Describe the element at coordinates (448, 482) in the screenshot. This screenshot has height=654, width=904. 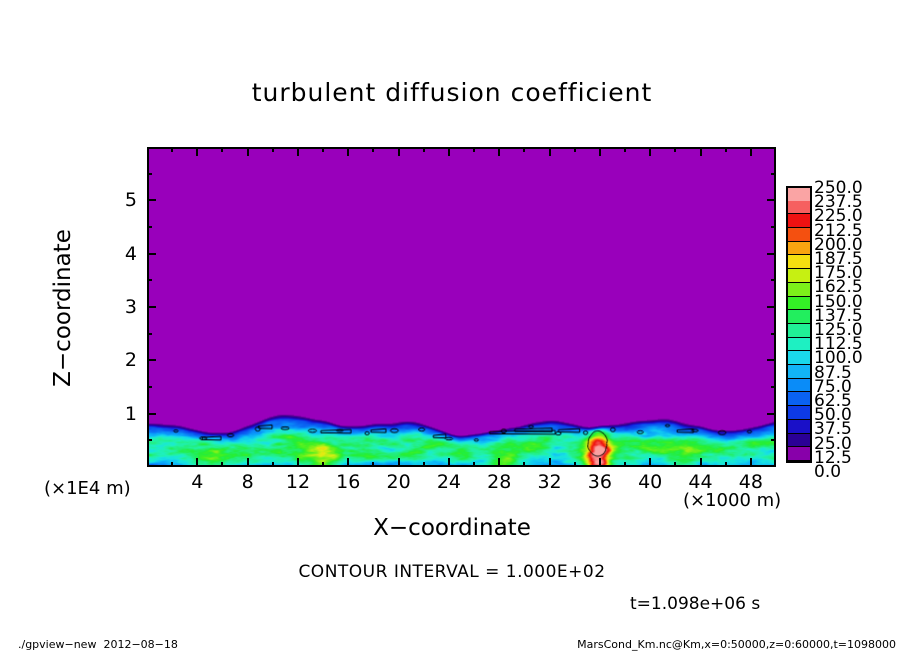
I see `x-axis-tick-label: 24` at that location.